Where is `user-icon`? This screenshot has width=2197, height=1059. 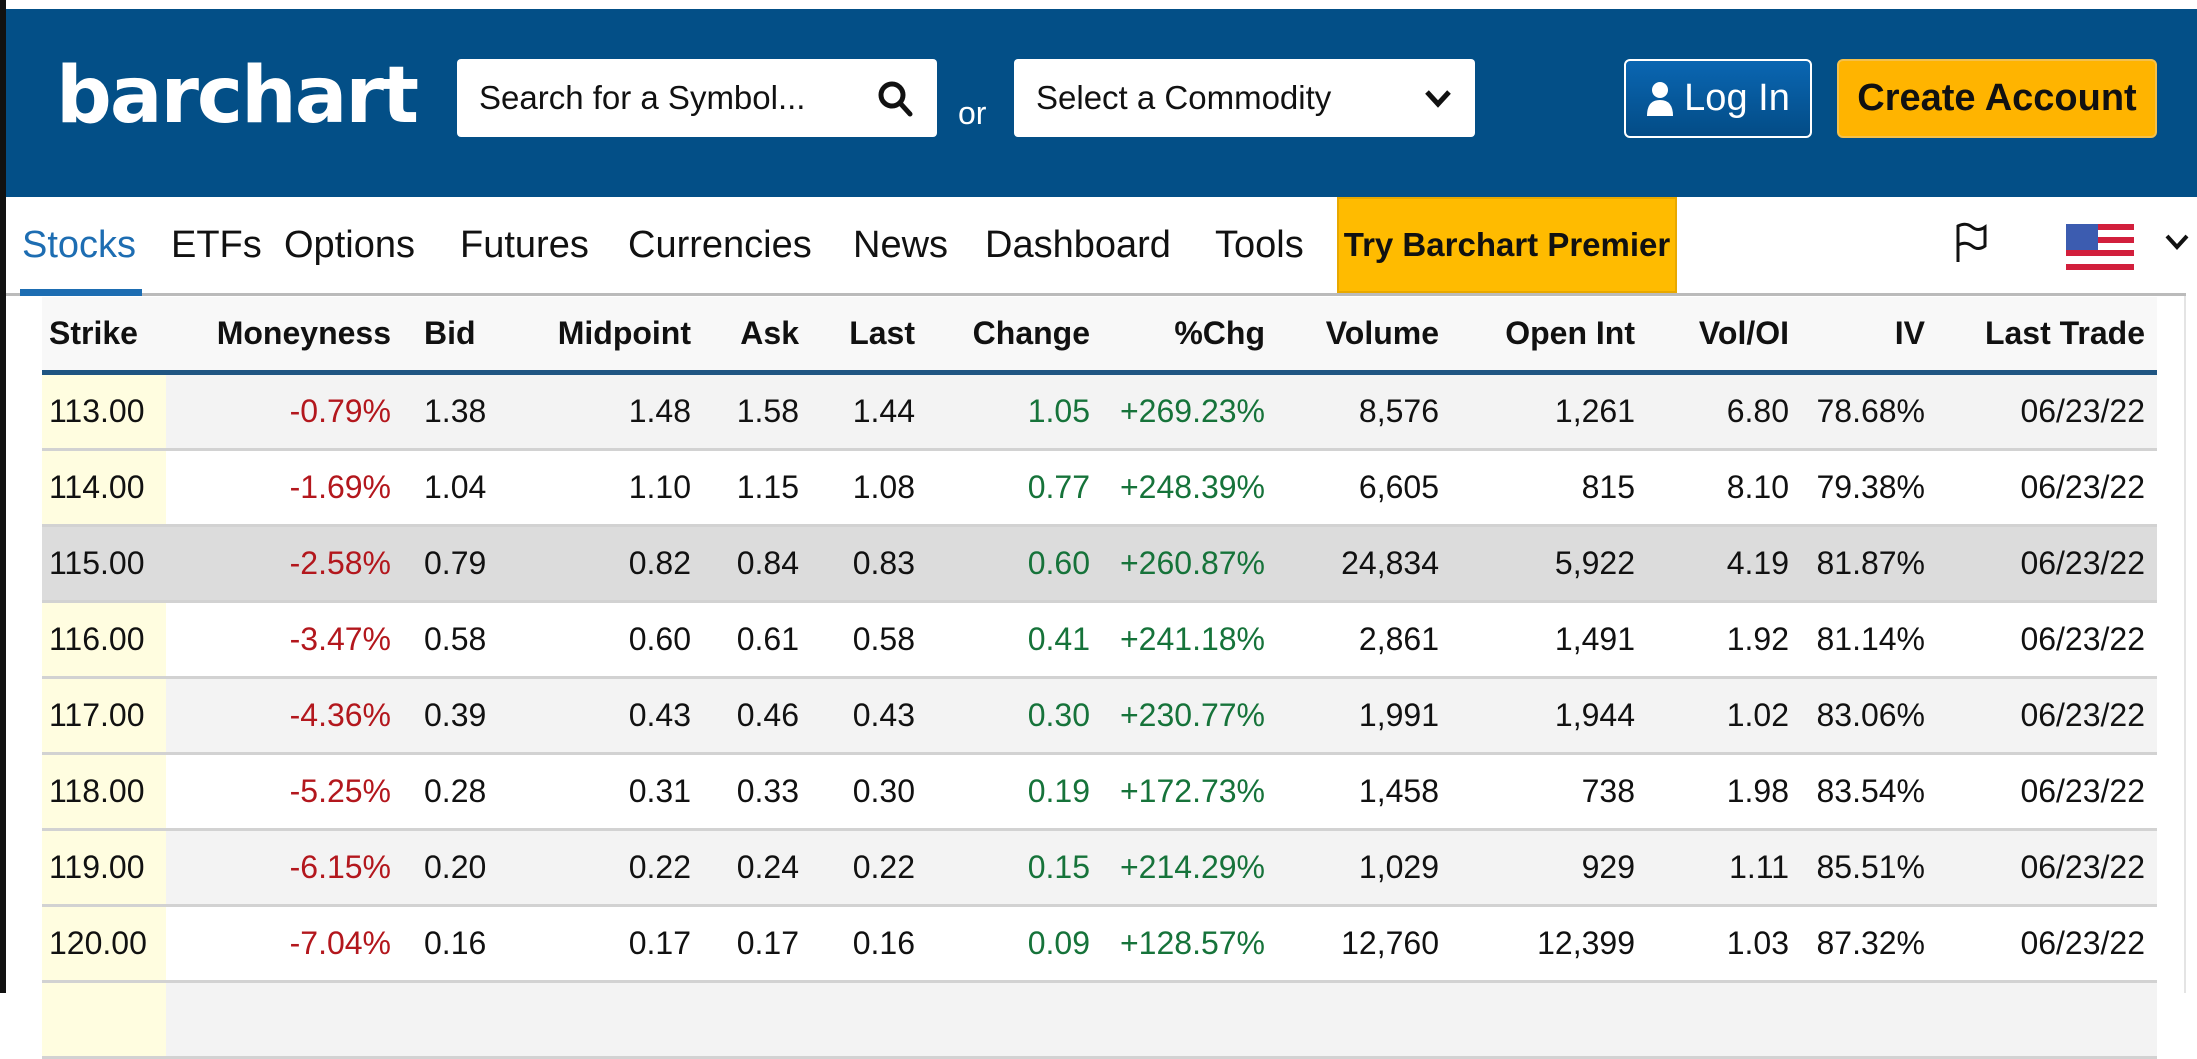 user-icon is located at coordinates (1660, 98).